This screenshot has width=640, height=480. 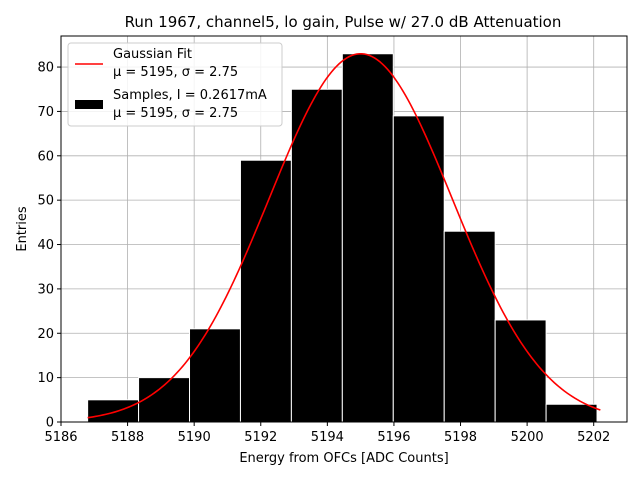 I want to click on y-tick-label: 20, so click(x=45, y=334).